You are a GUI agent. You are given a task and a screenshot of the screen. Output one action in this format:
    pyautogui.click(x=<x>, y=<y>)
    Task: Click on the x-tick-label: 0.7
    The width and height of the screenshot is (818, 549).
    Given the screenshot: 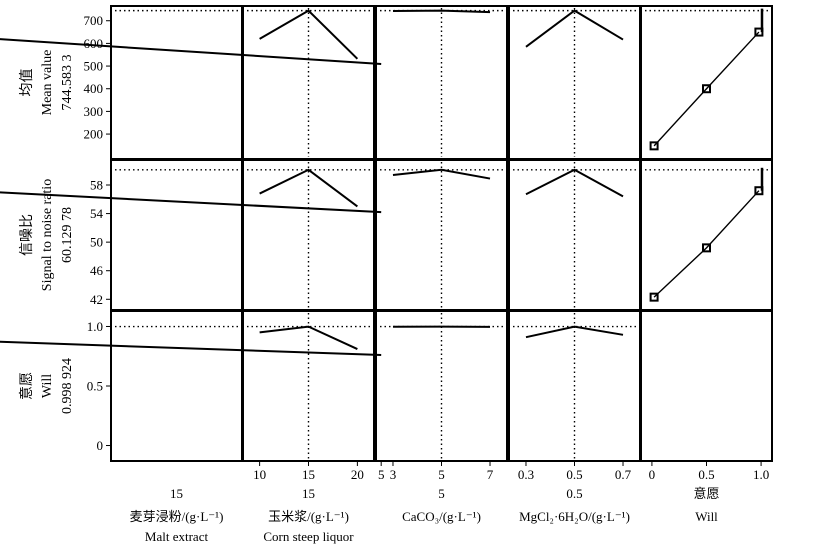 What is the action you would take?
    pyautogui.click(x=623, y=474)
    